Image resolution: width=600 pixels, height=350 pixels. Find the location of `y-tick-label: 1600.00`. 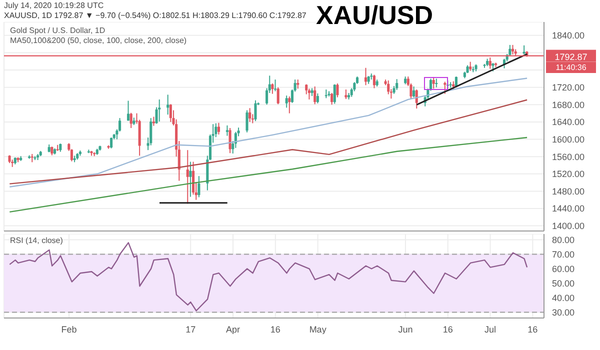

y-tick-label: 1600.00 is located at coordinates (568, 139).